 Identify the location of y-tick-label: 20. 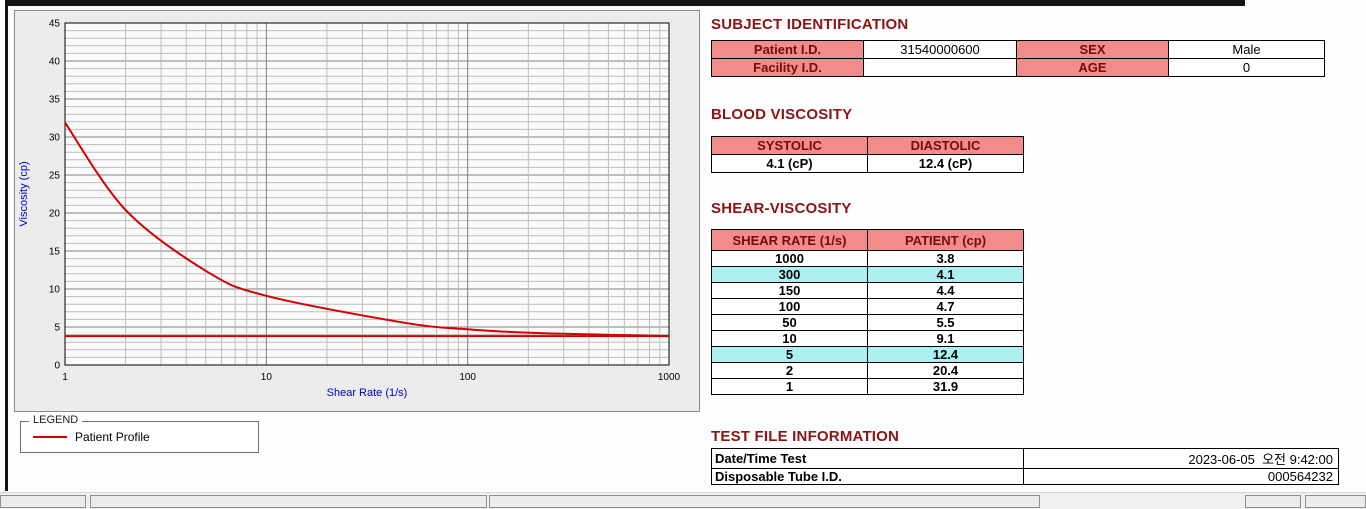
(55, 214).